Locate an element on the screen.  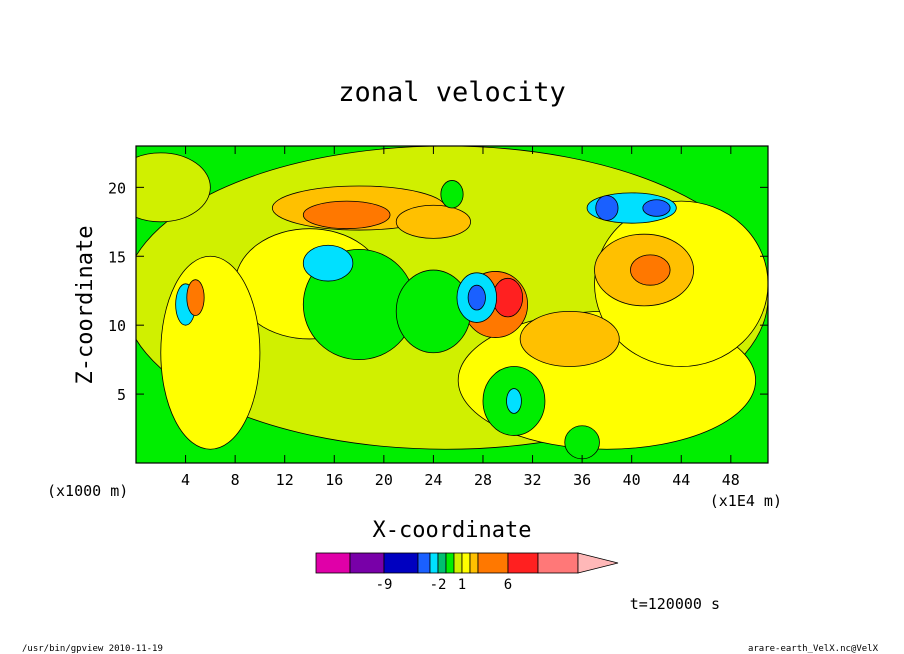
y-tick-label: 5 is located at coordinates (121, 395).